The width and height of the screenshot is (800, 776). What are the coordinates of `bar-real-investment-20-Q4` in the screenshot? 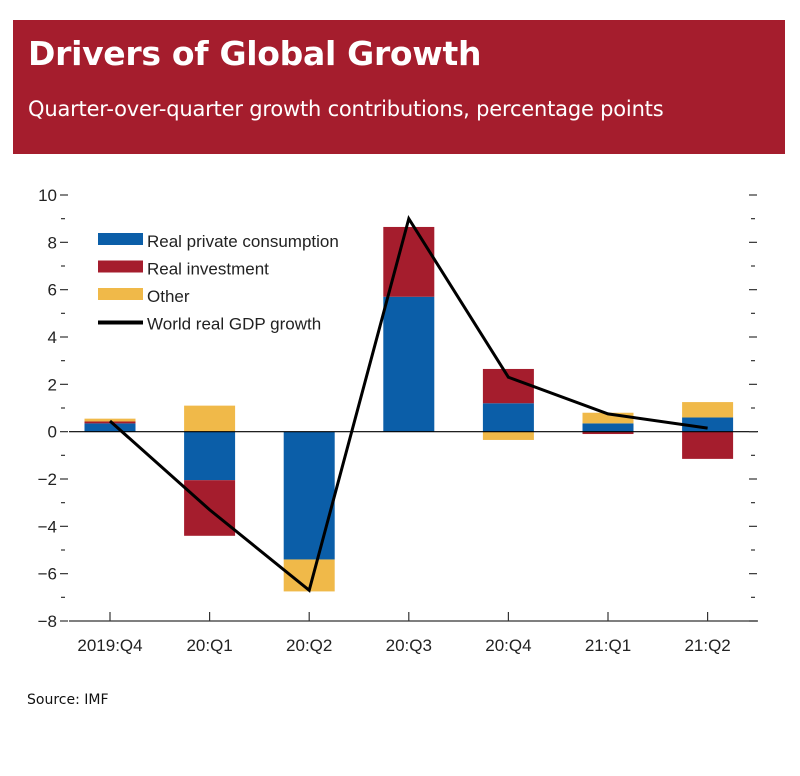 It's located at (508, 386).